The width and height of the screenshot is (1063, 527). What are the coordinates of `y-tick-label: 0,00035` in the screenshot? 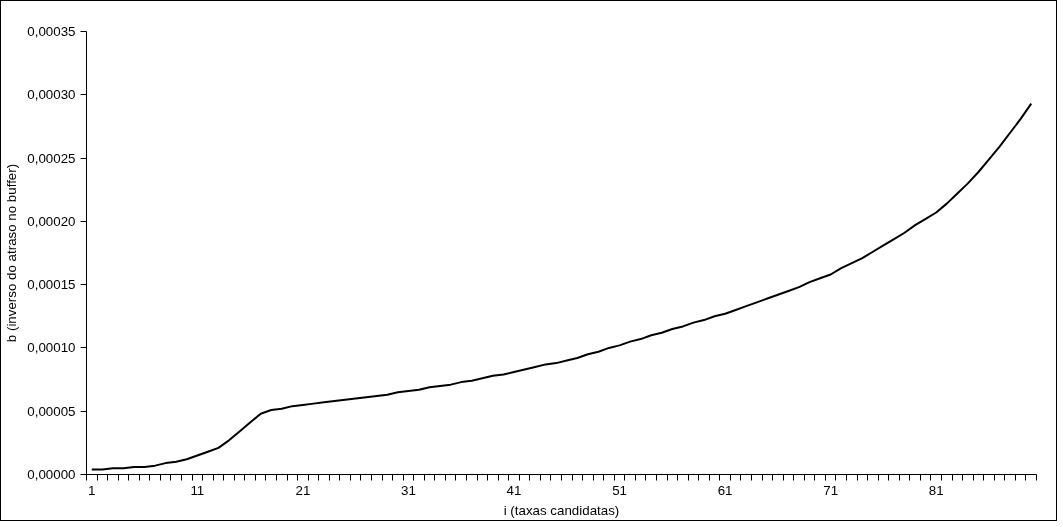 It's located at (51, 31).